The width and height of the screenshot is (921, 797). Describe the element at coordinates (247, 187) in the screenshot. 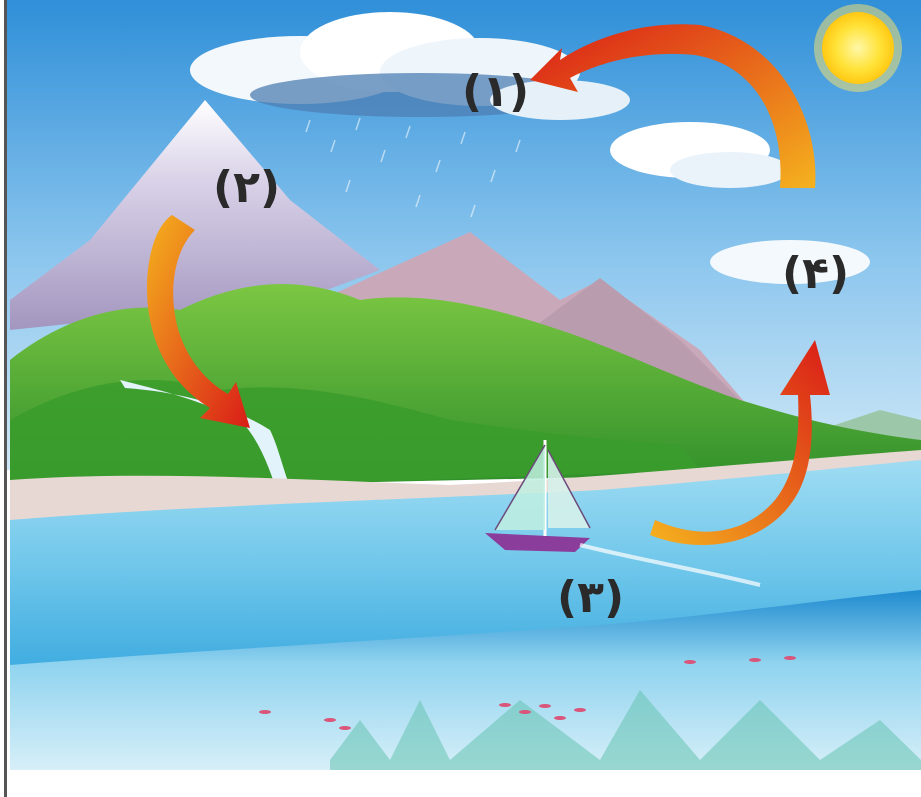

I see `stage-label-2: (۲)` at that location.